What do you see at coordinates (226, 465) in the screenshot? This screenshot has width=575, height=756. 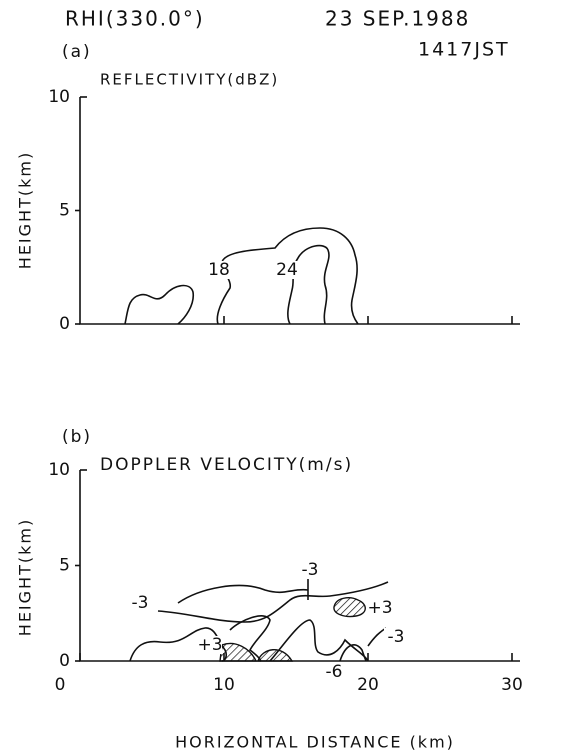 I see `panel-title: DOPPLER VELOCITY(m/s)` at bounding box center [226, 465].